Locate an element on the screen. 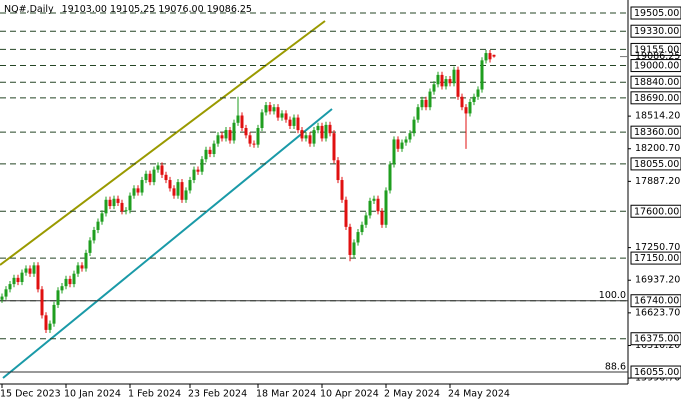 The image size is (681, 404). level-label: 18360.00 is located at coordinates (656, 132).